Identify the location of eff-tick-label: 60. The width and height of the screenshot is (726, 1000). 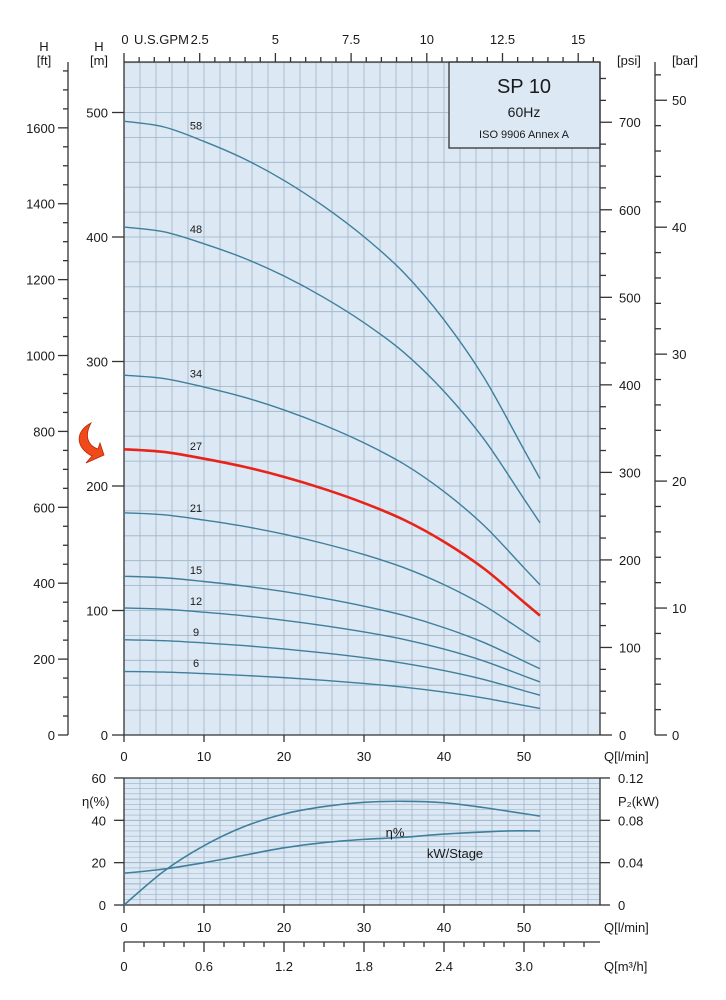
(99, 778).